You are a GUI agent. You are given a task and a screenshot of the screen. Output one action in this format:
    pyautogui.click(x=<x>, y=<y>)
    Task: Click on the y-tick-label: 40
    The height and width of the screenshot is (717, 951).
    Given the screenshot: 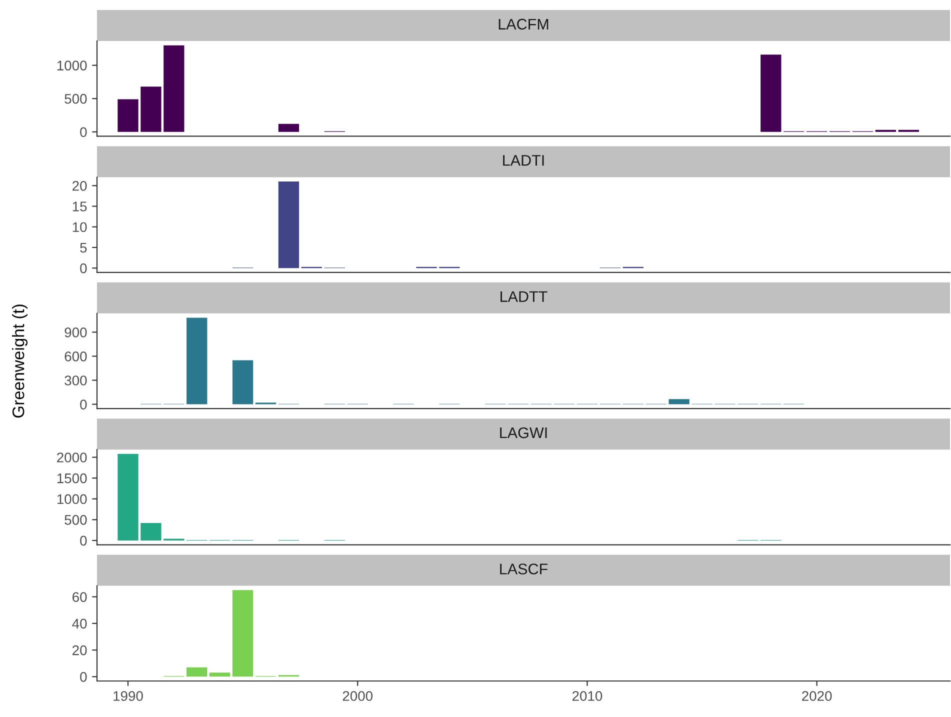 What is the action you would take?
    pyautogui.click(x=79, y=623)
    